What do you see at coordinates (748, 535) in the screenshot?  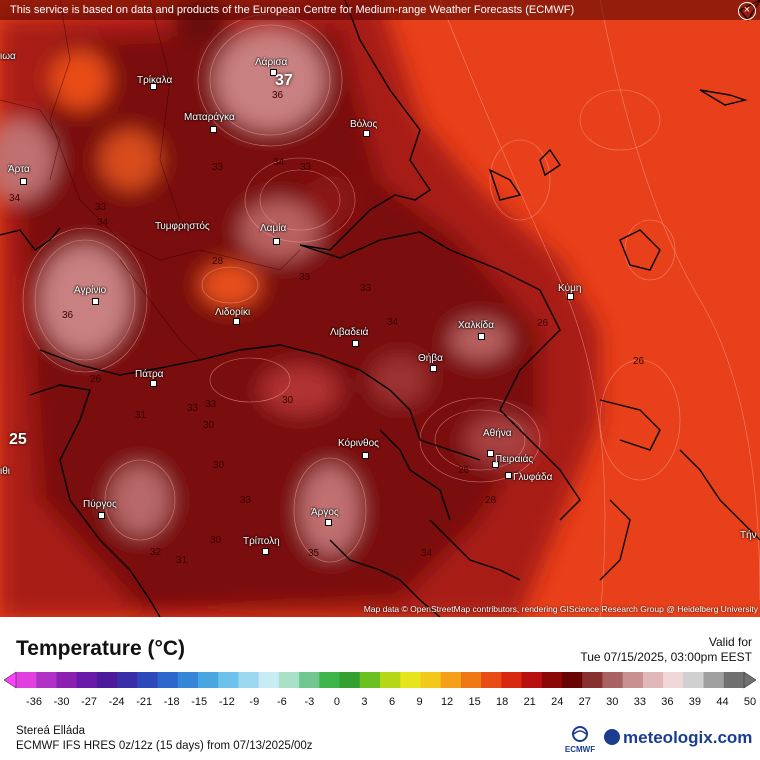 I see `city-label-edge-right: Τήν` at bounding box center [748, 535].